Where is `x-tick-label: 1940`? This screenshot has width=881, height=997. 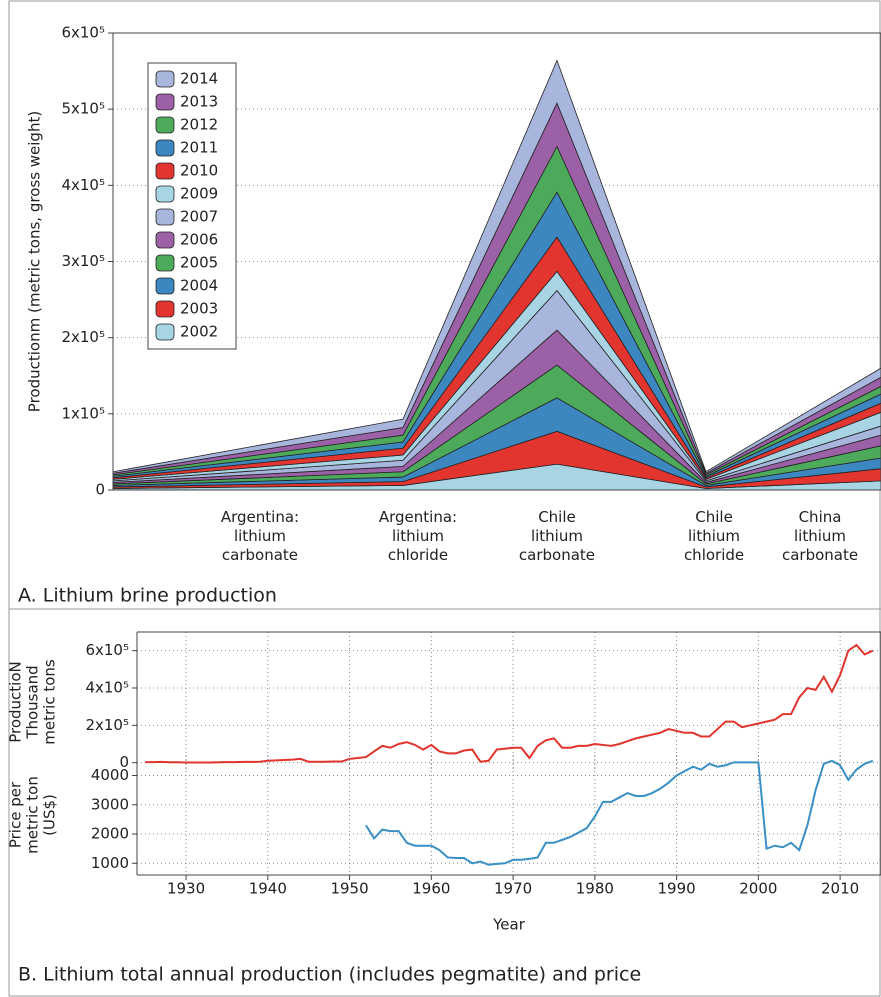 x-tick-label: 1940 is located at coordinates (268, 889).